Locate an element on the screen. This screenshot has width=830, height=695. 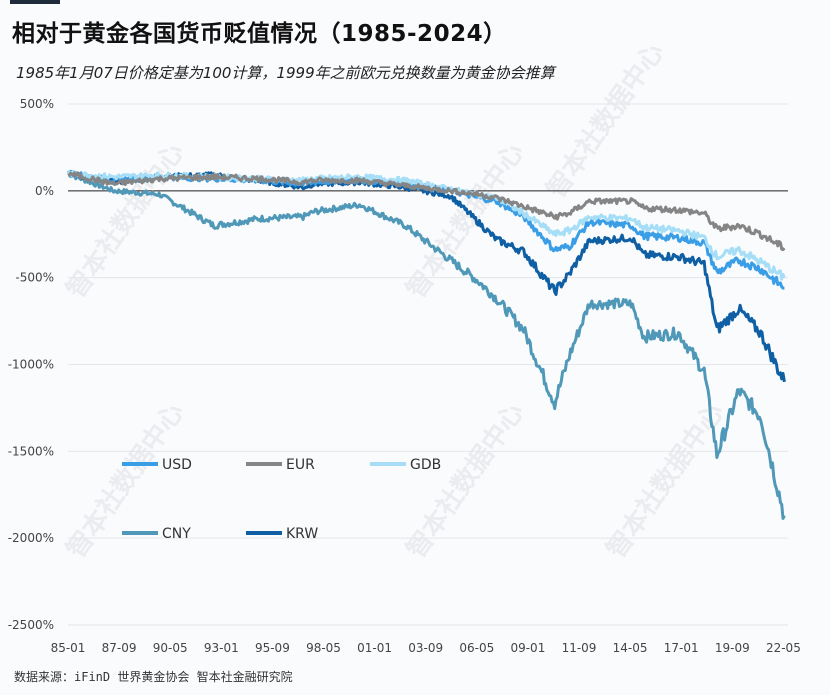
x-tick-label: 87-09 is located at coordinates (119, 648).